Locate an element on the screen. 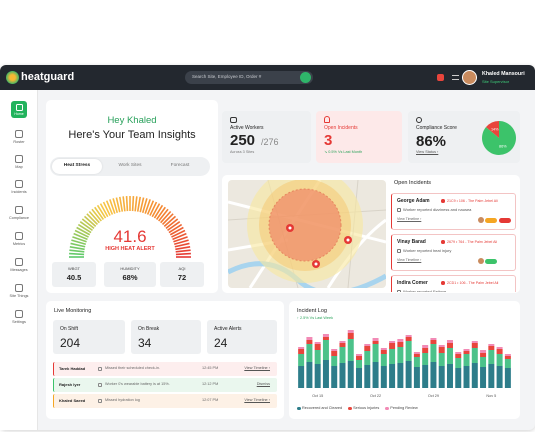 Image resolution: width=535 pixels, height=432 pixels. incident-name: Vinay Barad is located at coordinates (411, 242).